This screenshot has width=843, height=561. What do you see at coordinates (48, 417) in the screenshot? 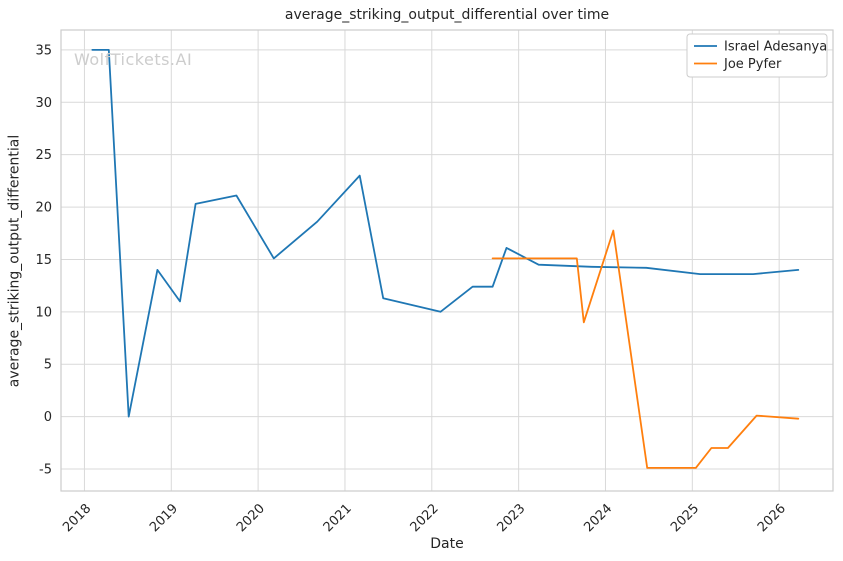
I see `y-tick-label: 0` at bounding box center [48, 417].